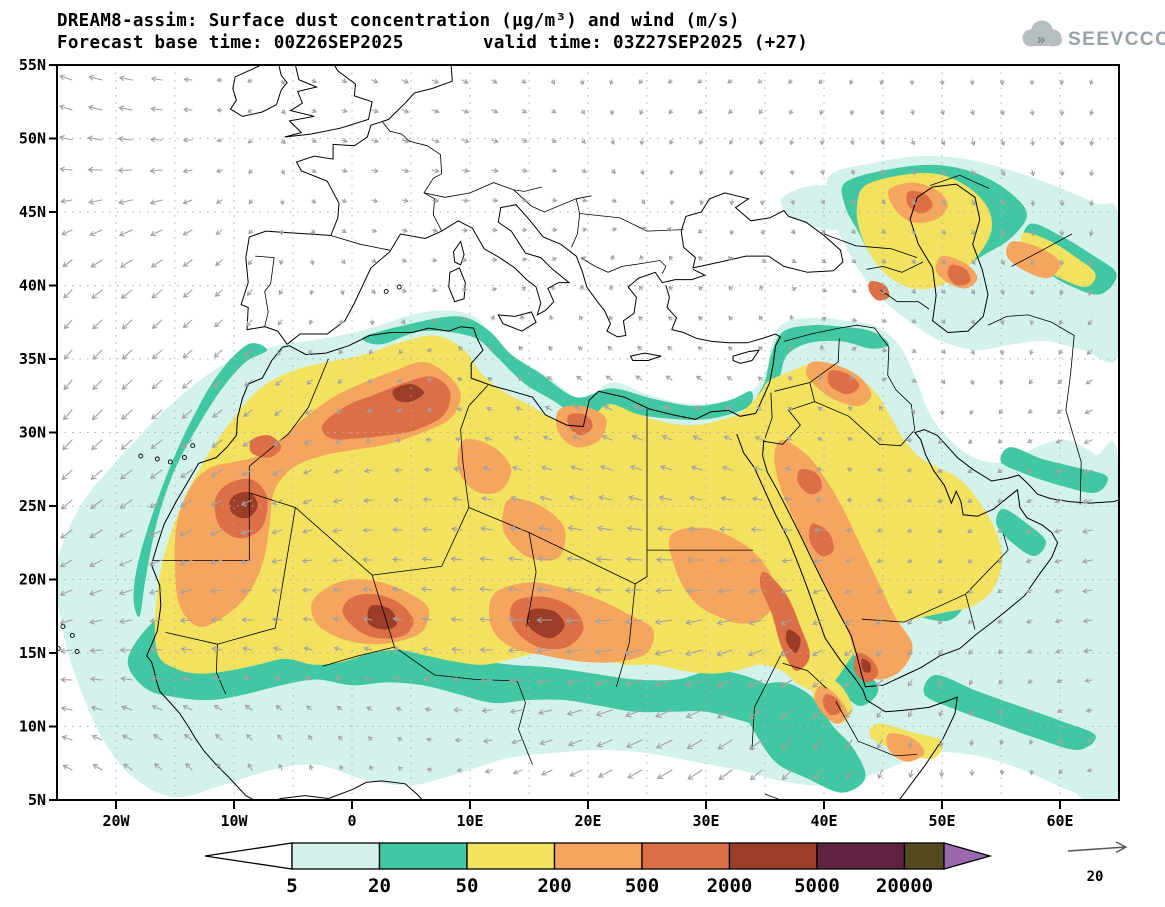  I want to click on logo-chevrons: », so click(1041, 39).